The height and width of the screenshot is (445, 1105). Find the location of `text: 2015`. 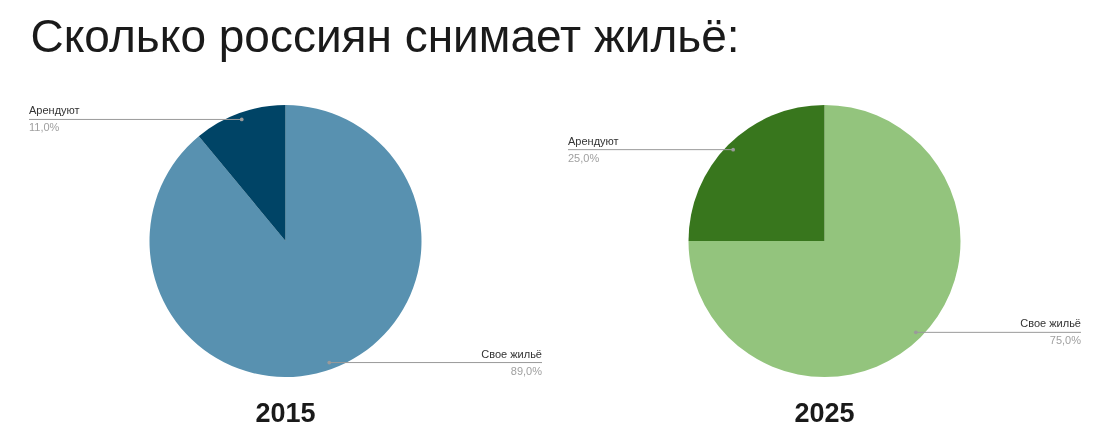

text: 2015 is located at coordinates (285, 413).